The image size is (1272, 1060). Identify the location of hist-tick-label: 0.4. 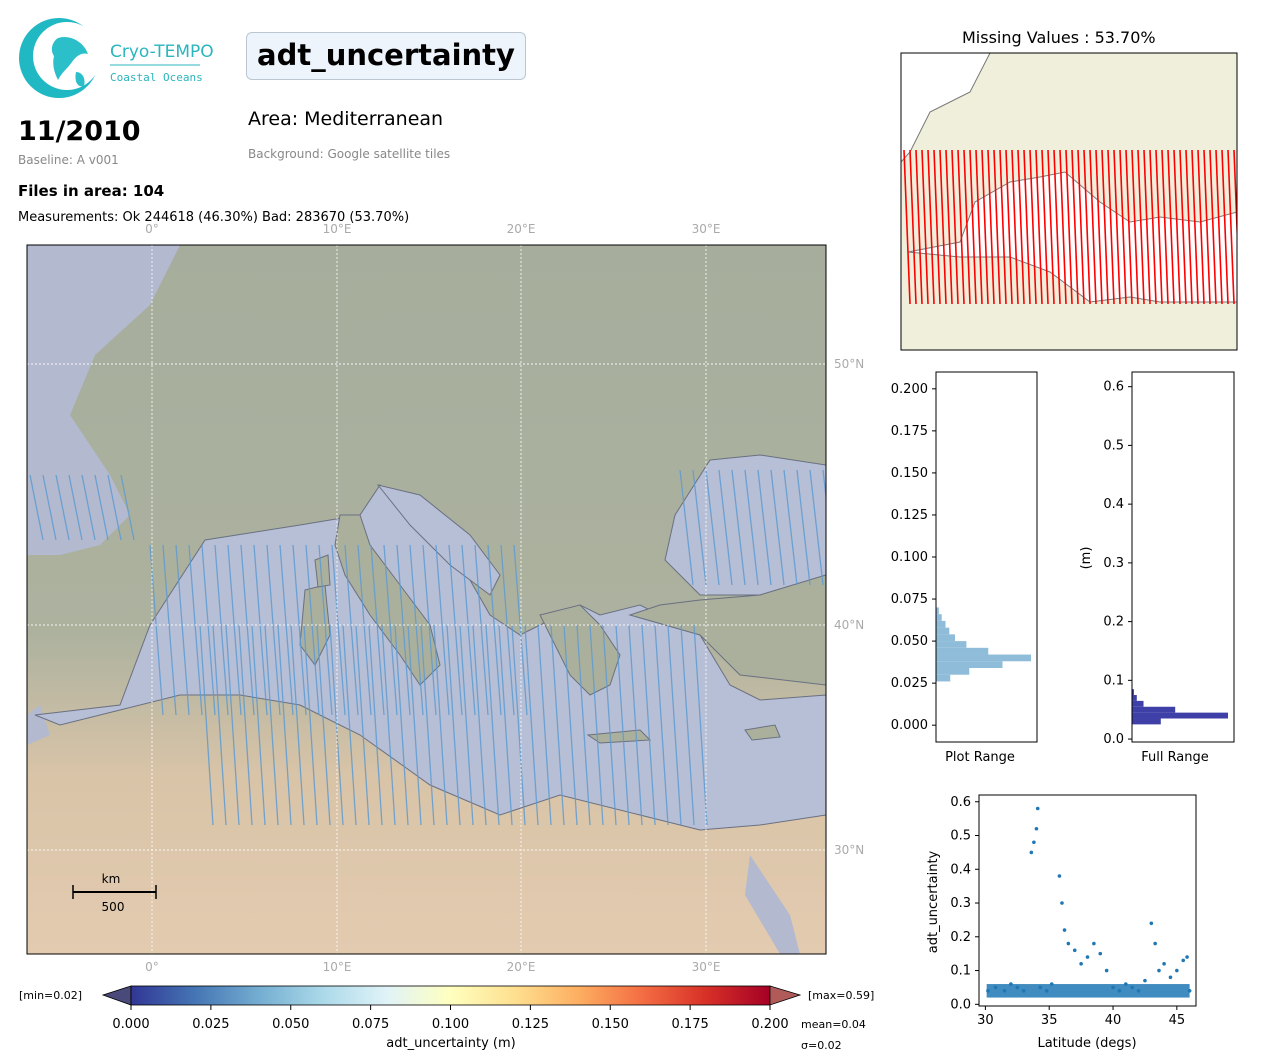
(1113, 504).